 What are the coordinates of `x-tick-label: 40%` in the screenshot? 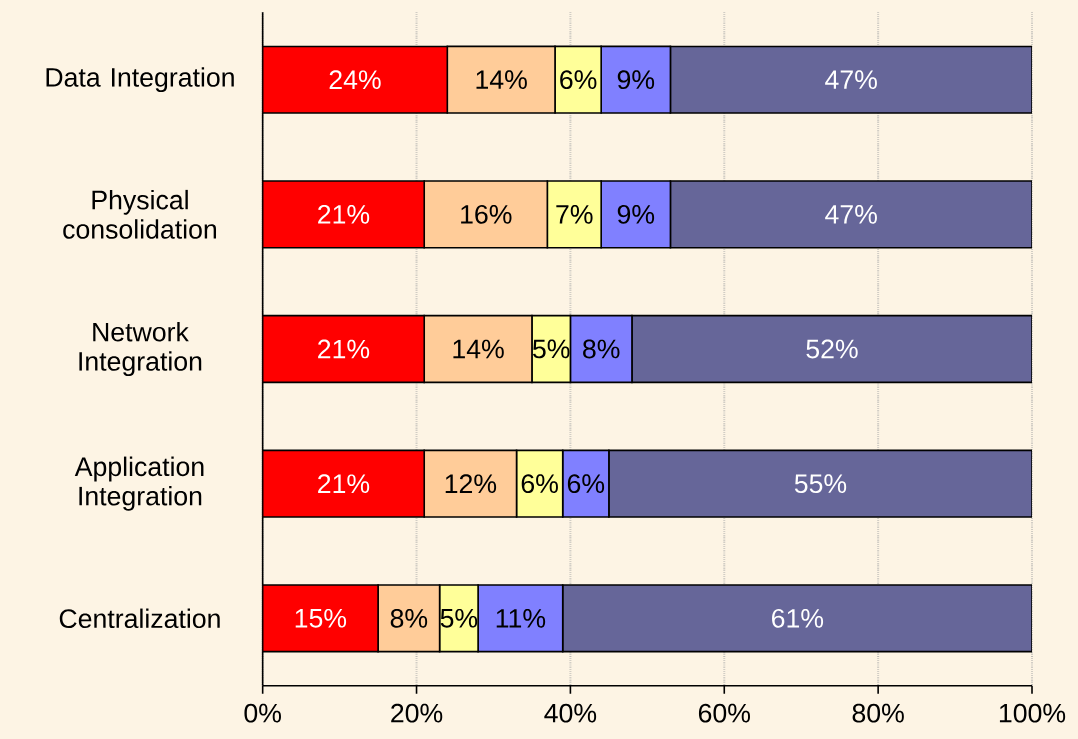 It's located at (570, 713).